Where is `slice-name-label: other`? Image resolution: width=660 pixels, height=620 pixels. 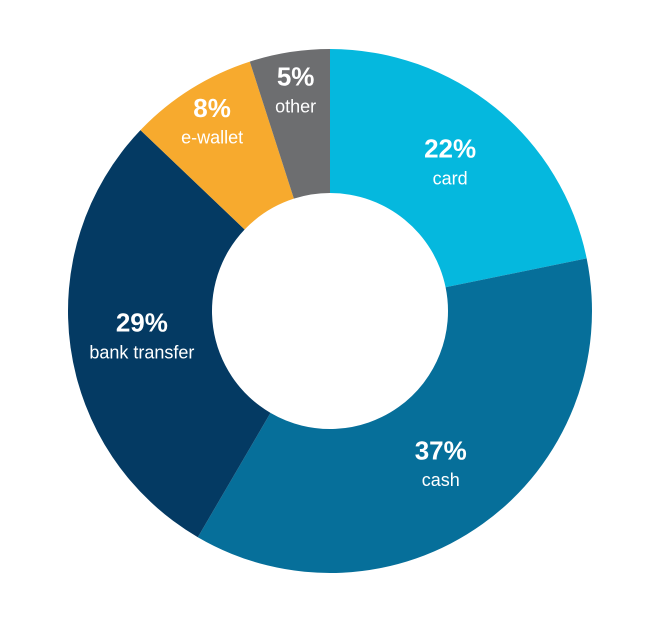
slice-name-label: other is located at coordinates (295, 106).